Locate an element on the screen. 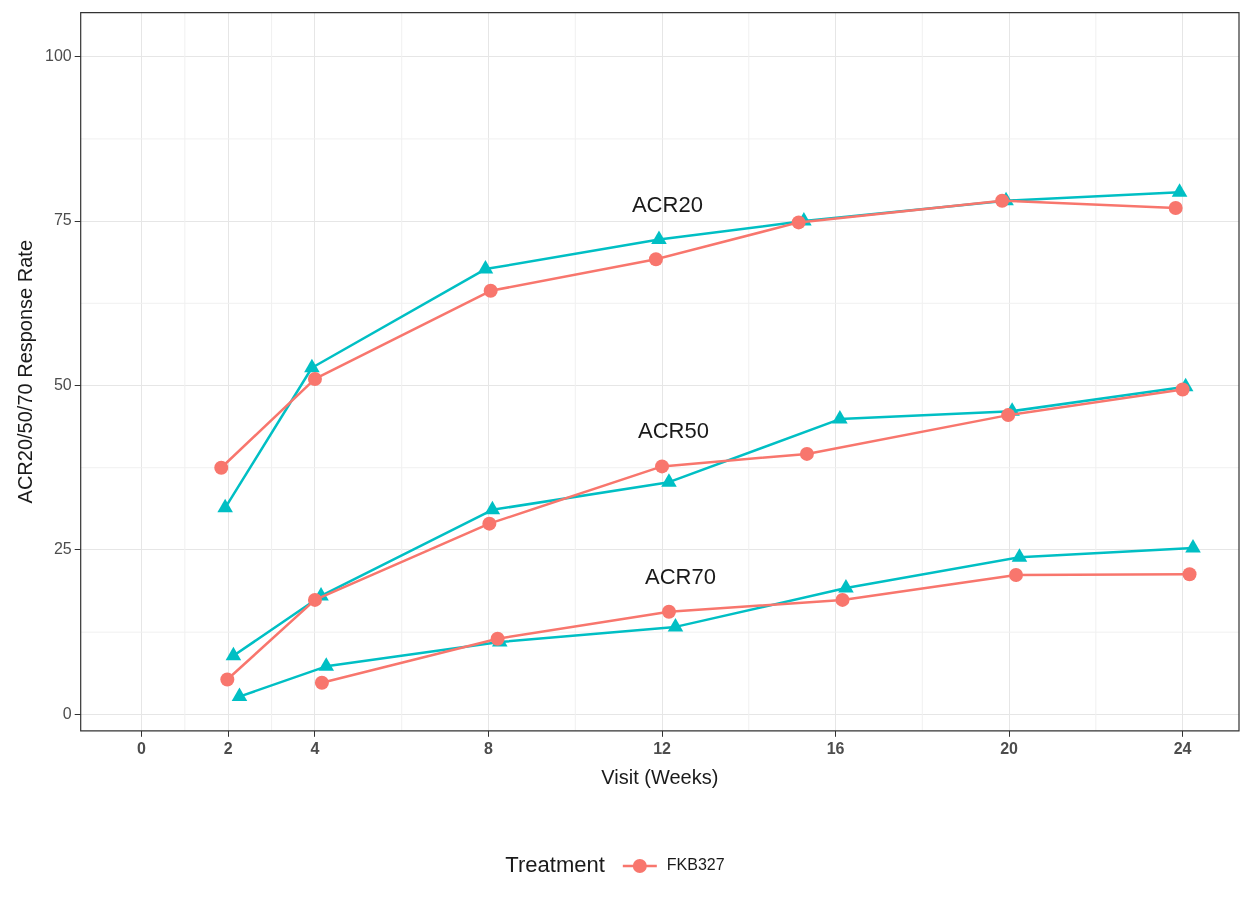 The image size is (1248, 904). x-tick-label: 24 is located at coordinates (1182, 748).